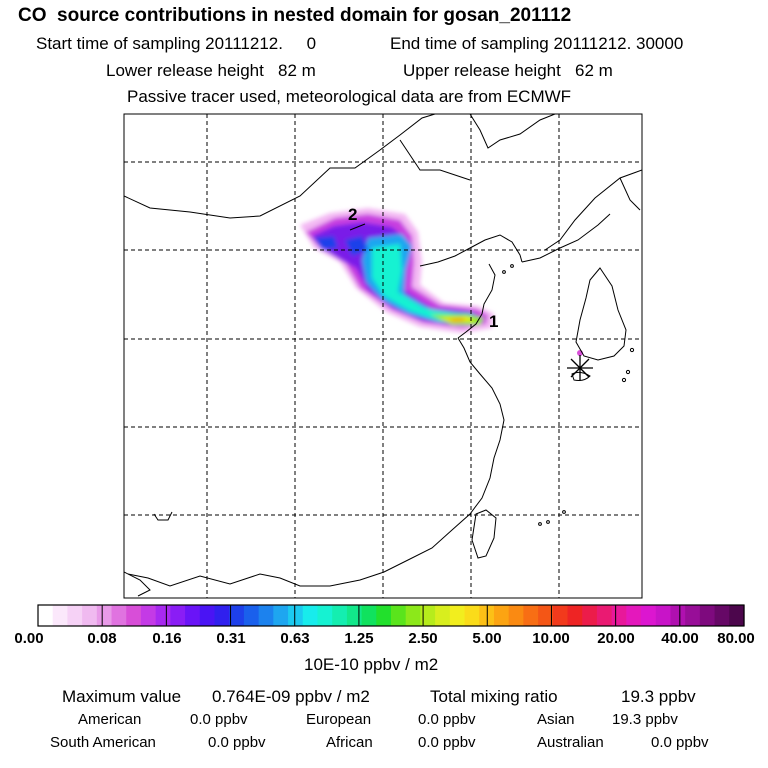 This screenshot has height=768, width=768. What do you see at coordinates (494, 696) in the screenshot?
I see `total-mixing-label: Total mixing ratio` at bounding box center [494, 696].